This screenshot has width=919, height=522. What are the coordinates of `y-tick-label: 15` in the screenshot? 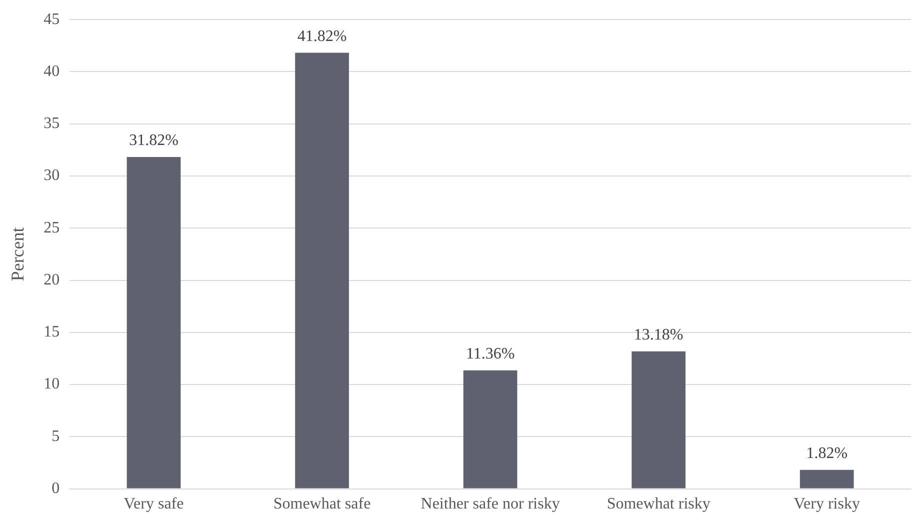 It's located at (52, 332).